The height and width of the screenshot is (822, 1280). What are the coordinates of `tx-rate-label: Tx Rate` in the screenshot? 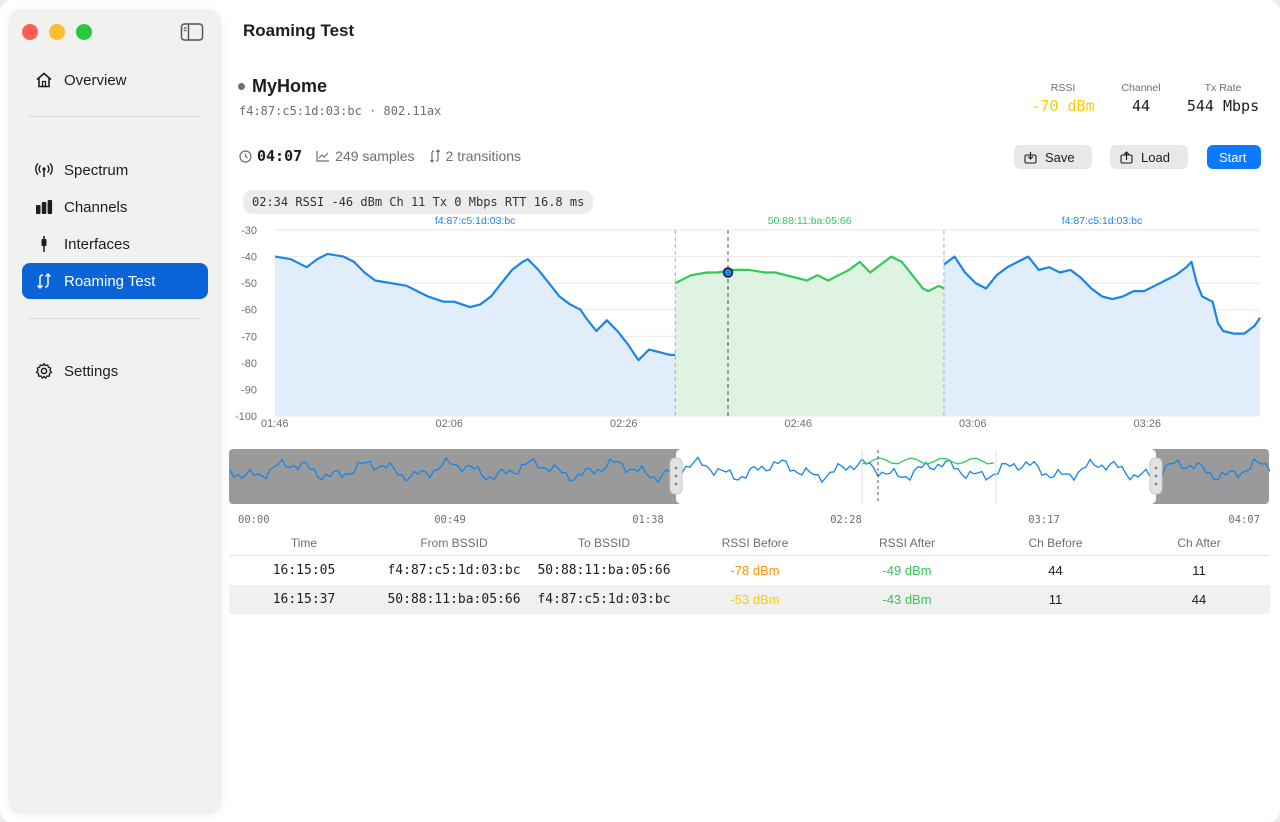 It's located at (1223, 88).